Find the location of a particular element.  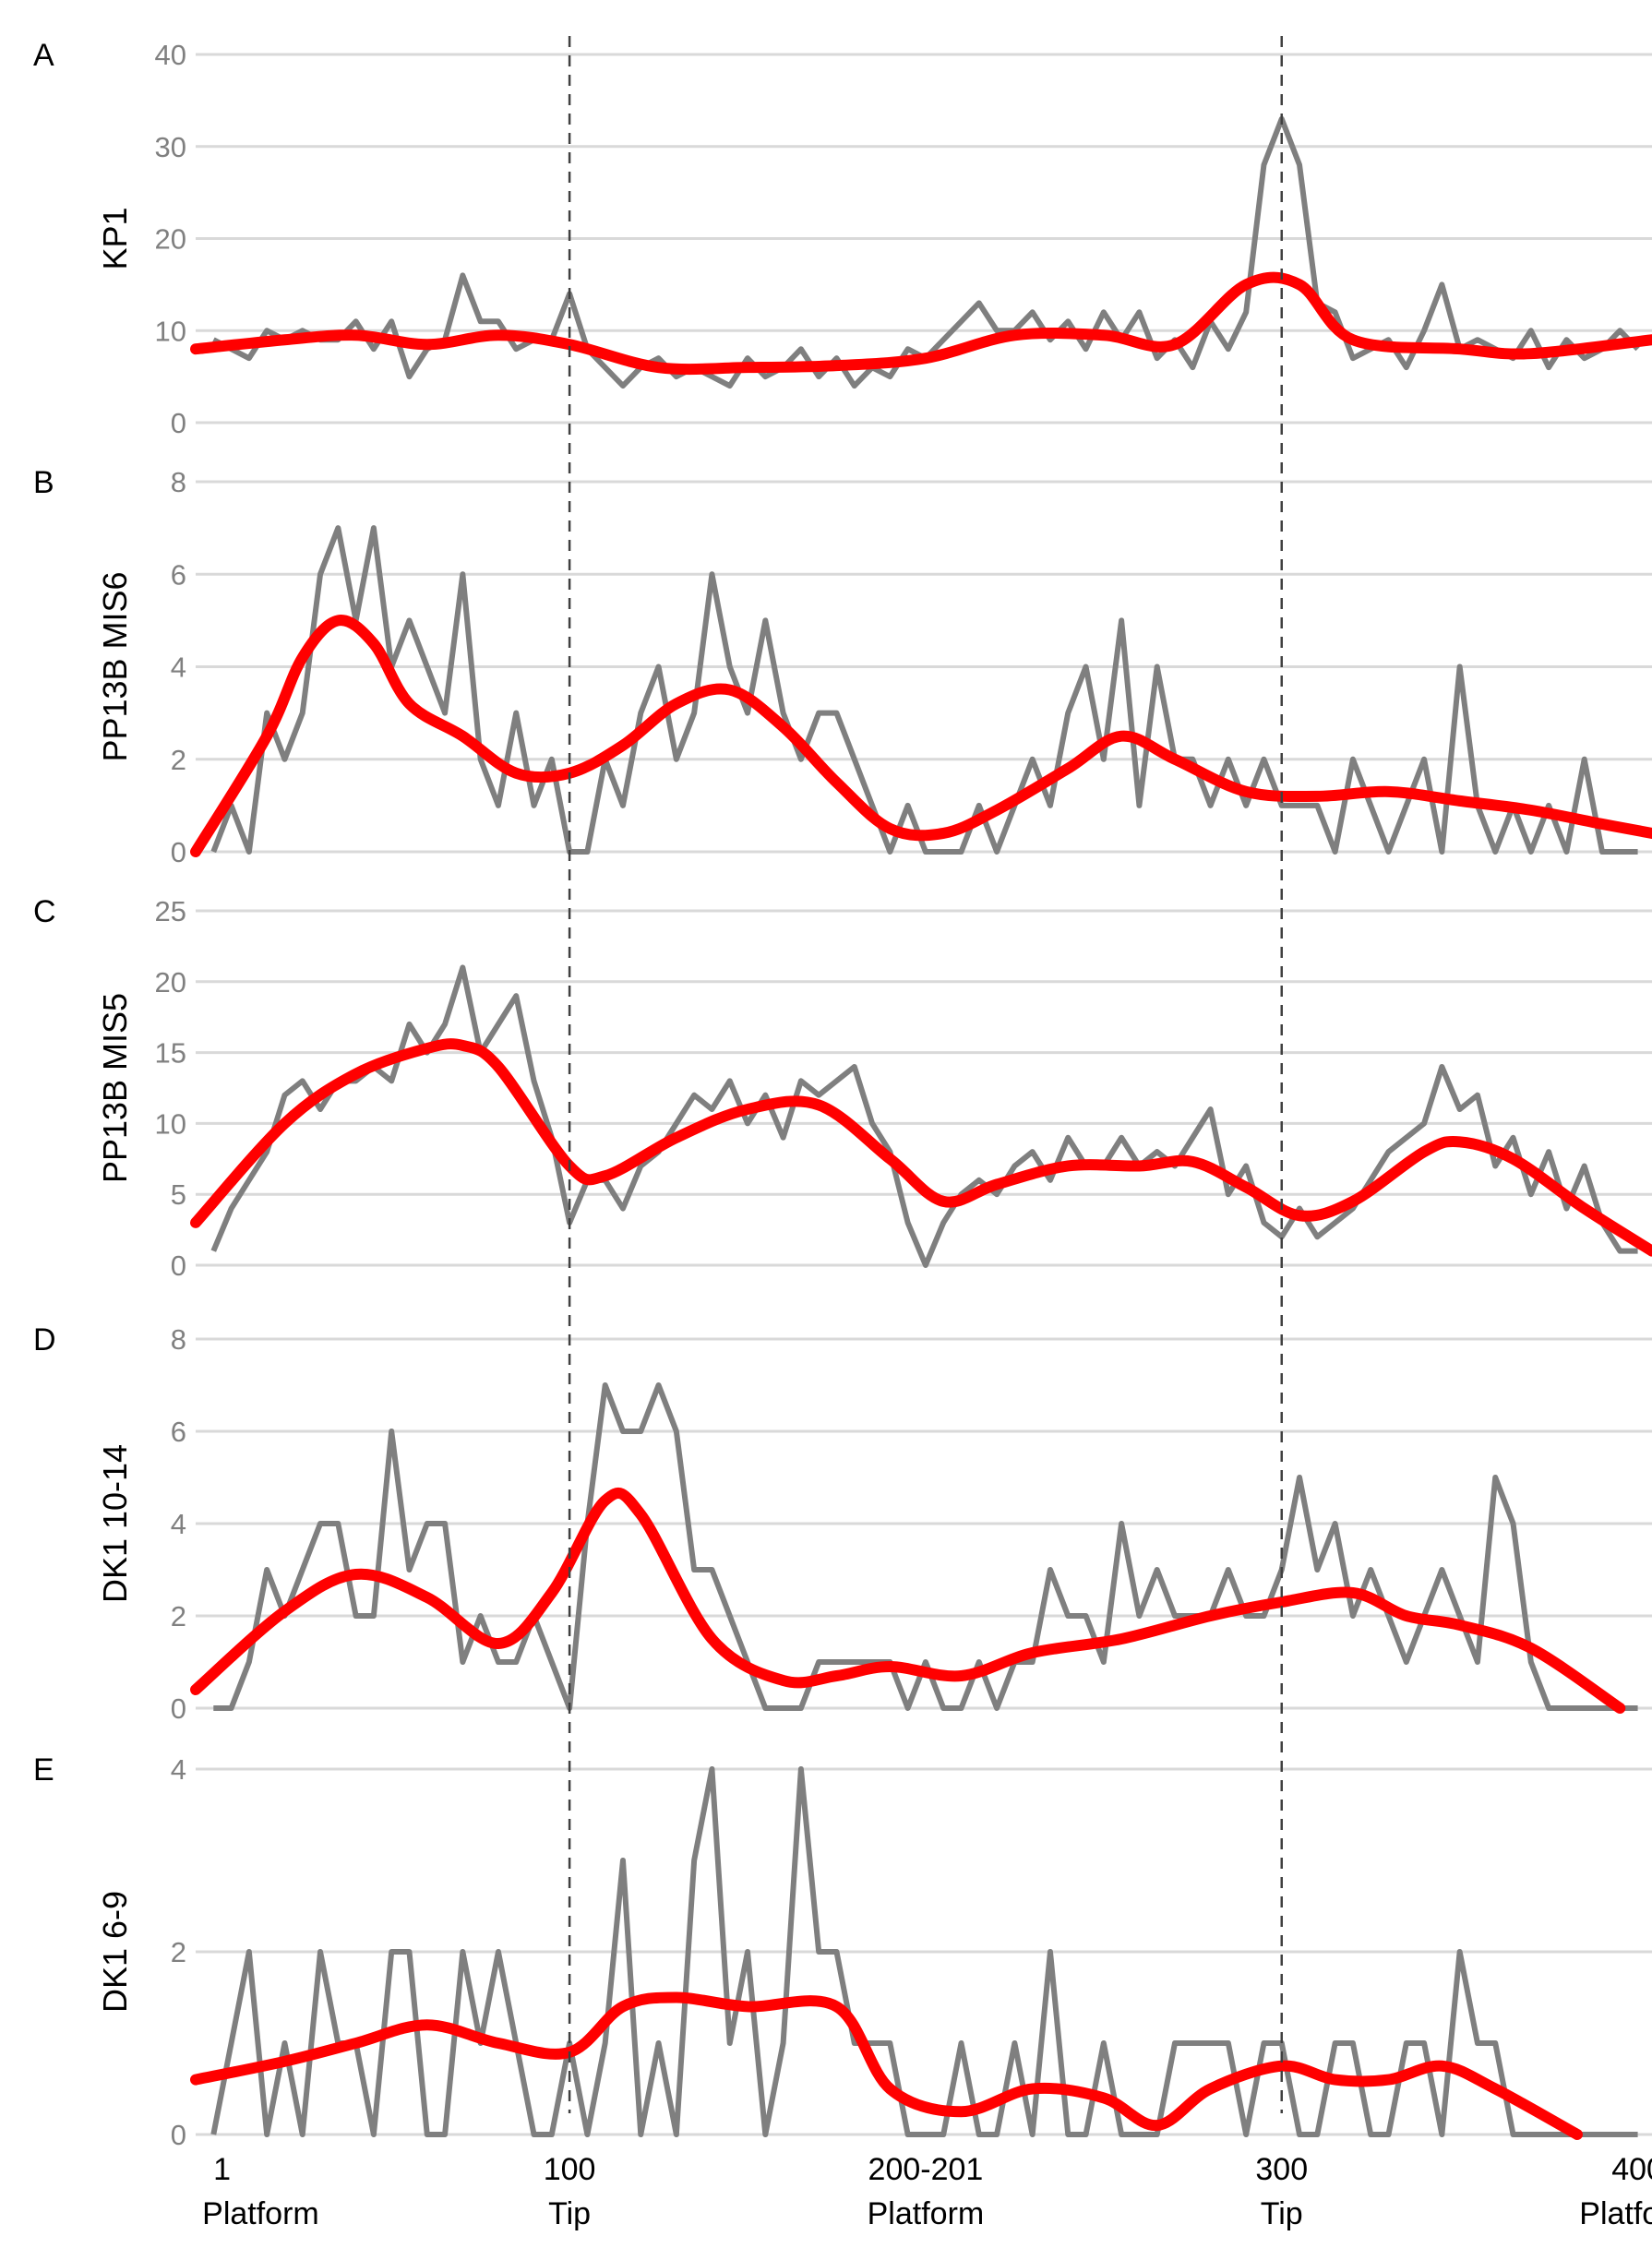

panel-letter: A is located at coordinates (43, 55).